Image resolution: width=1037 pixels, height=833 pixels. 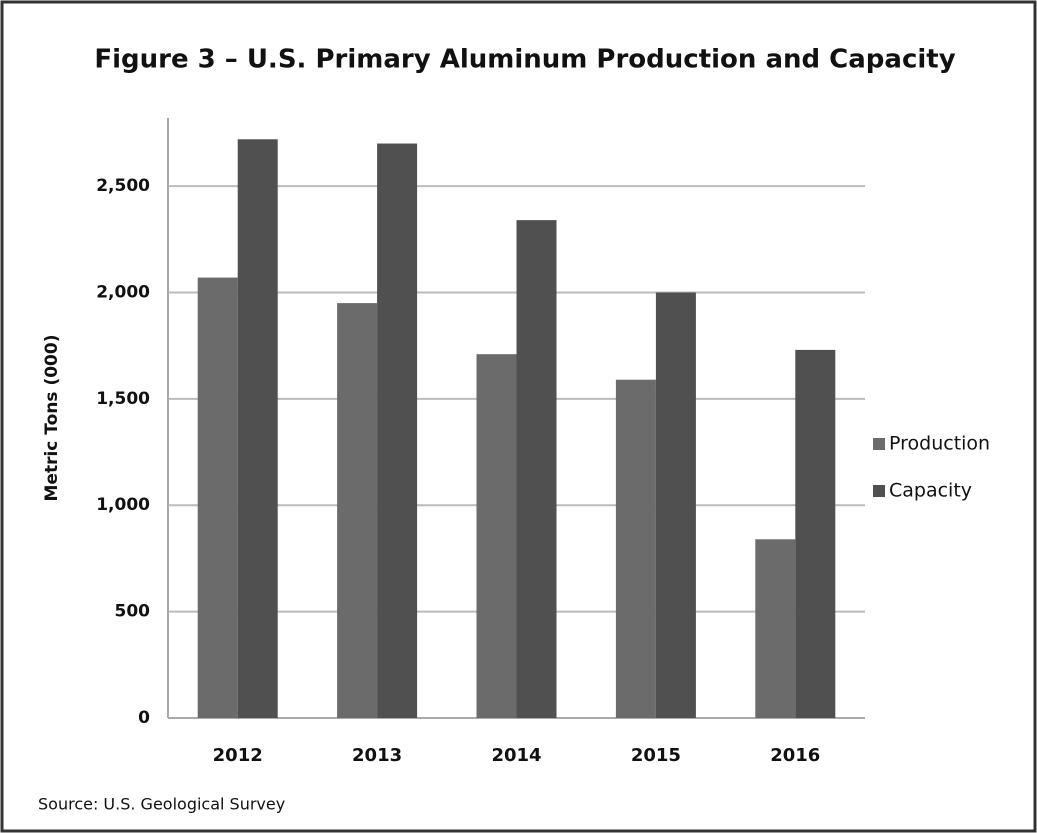 What do you see at coordinates (161, 804) in the screenshot?
I see `source-note: Source: U.S. Geological Survey` at bounding box center [161, 804].